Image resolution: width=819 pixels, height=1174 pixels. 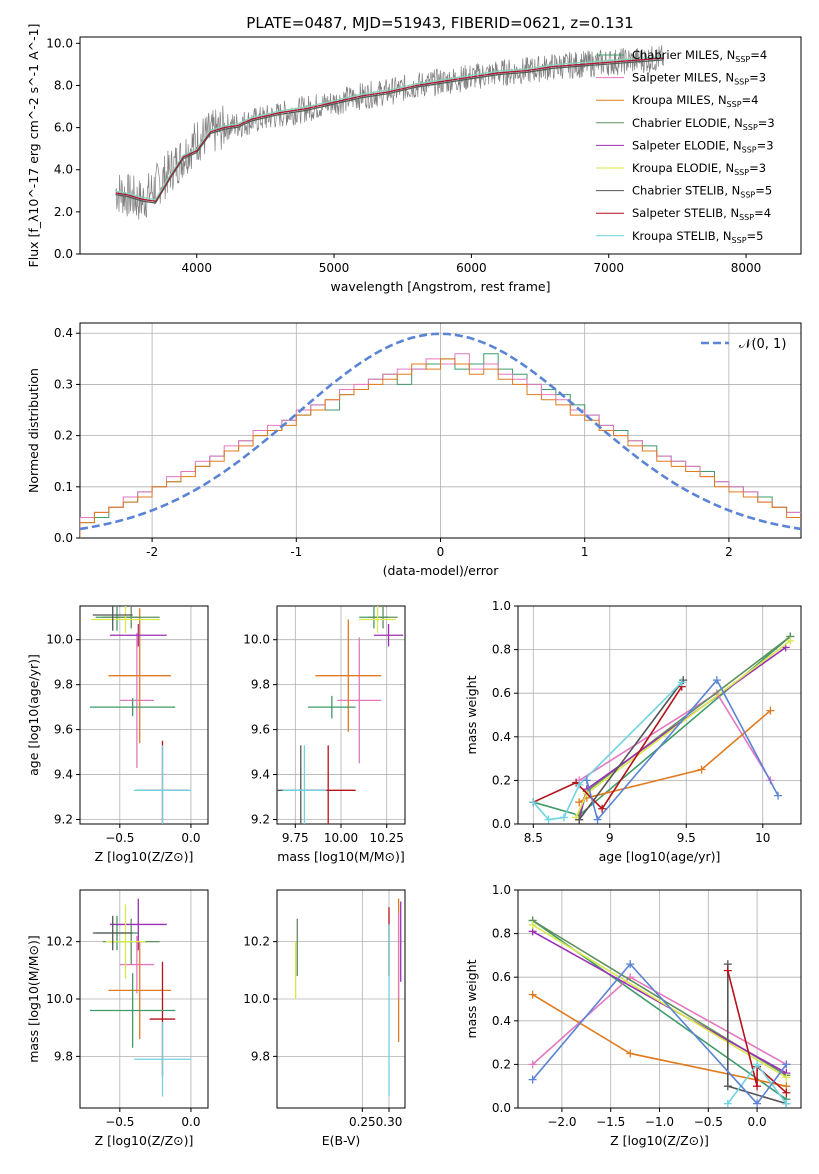 What do you see at coordinates (501, 737) in the screenshot?
I see `y-tick-label: 0.4` at bounding box center [501, 737].